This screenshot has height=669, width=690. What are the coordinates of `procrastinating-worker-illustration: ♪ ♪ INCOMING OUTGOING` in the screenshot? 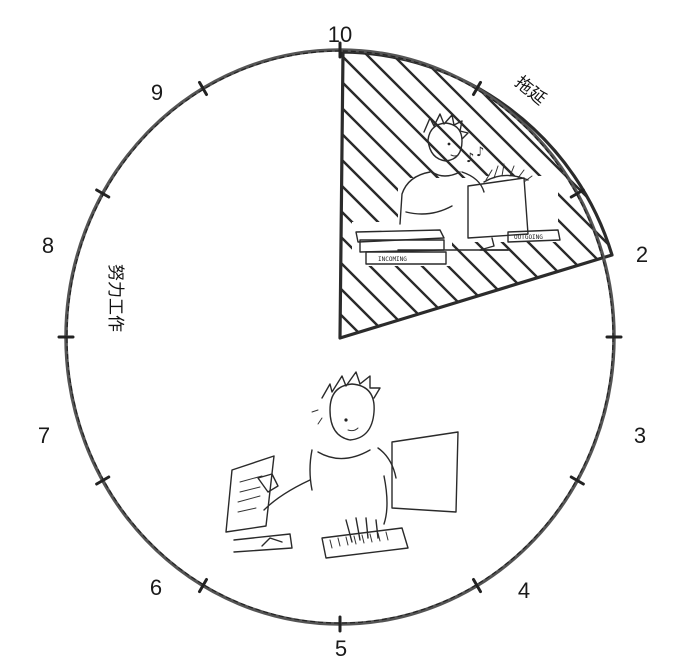 It's located at (456, 189).